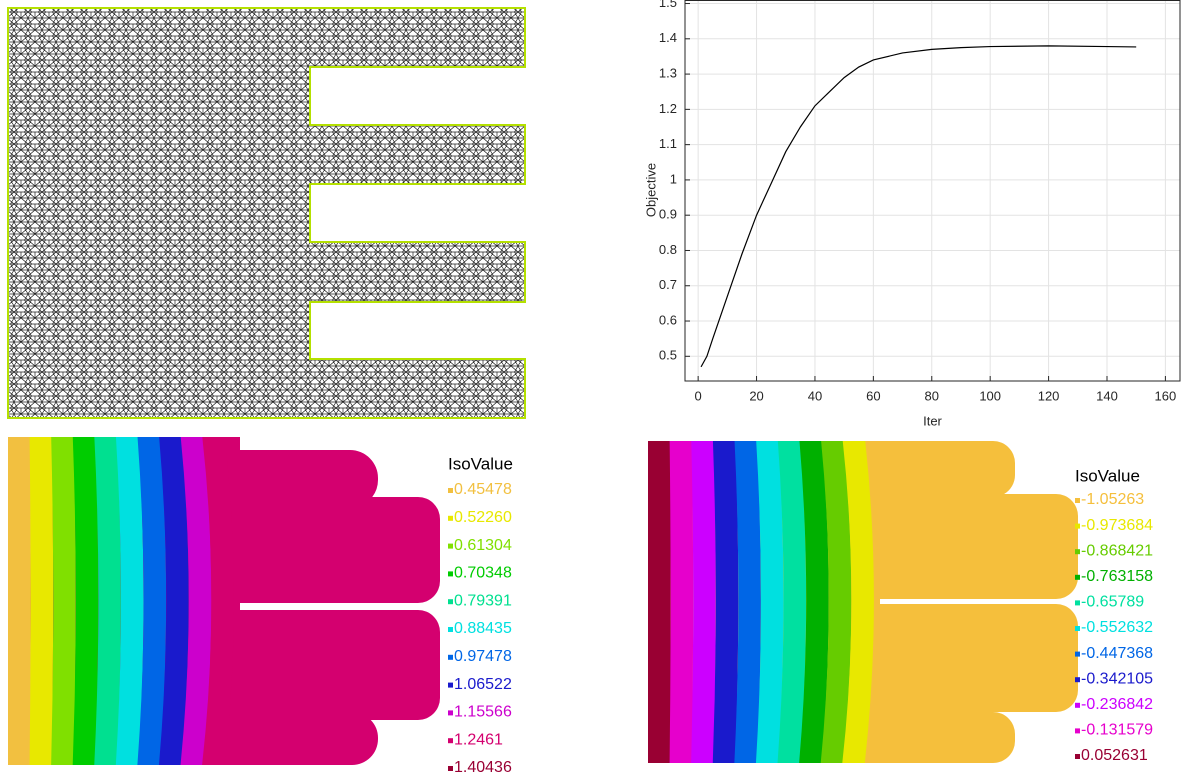  What do you see at coordinates (483, 489) in the screenshot?
I see `legend-label: 0.45478` at bounding box center [483, 489].